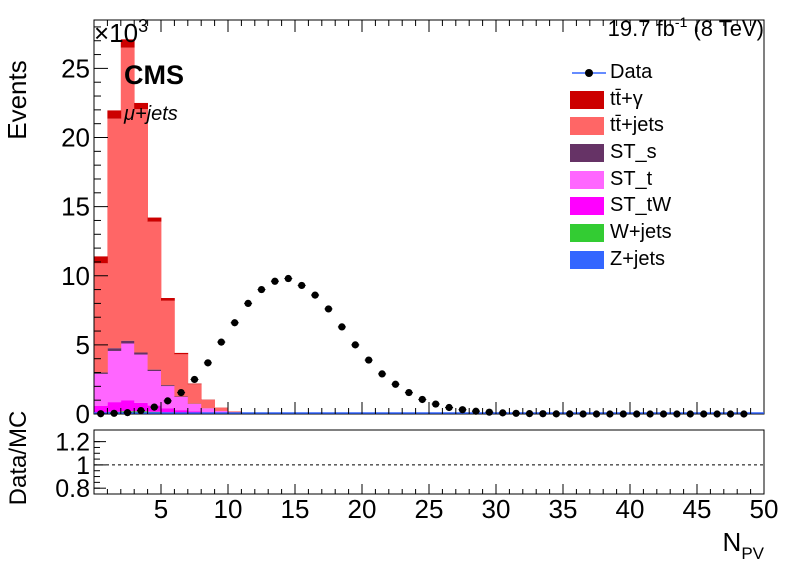 The height and width of the screenshot is (572, 796). I want to click on y-tick-label: 25, so click(75, 68).